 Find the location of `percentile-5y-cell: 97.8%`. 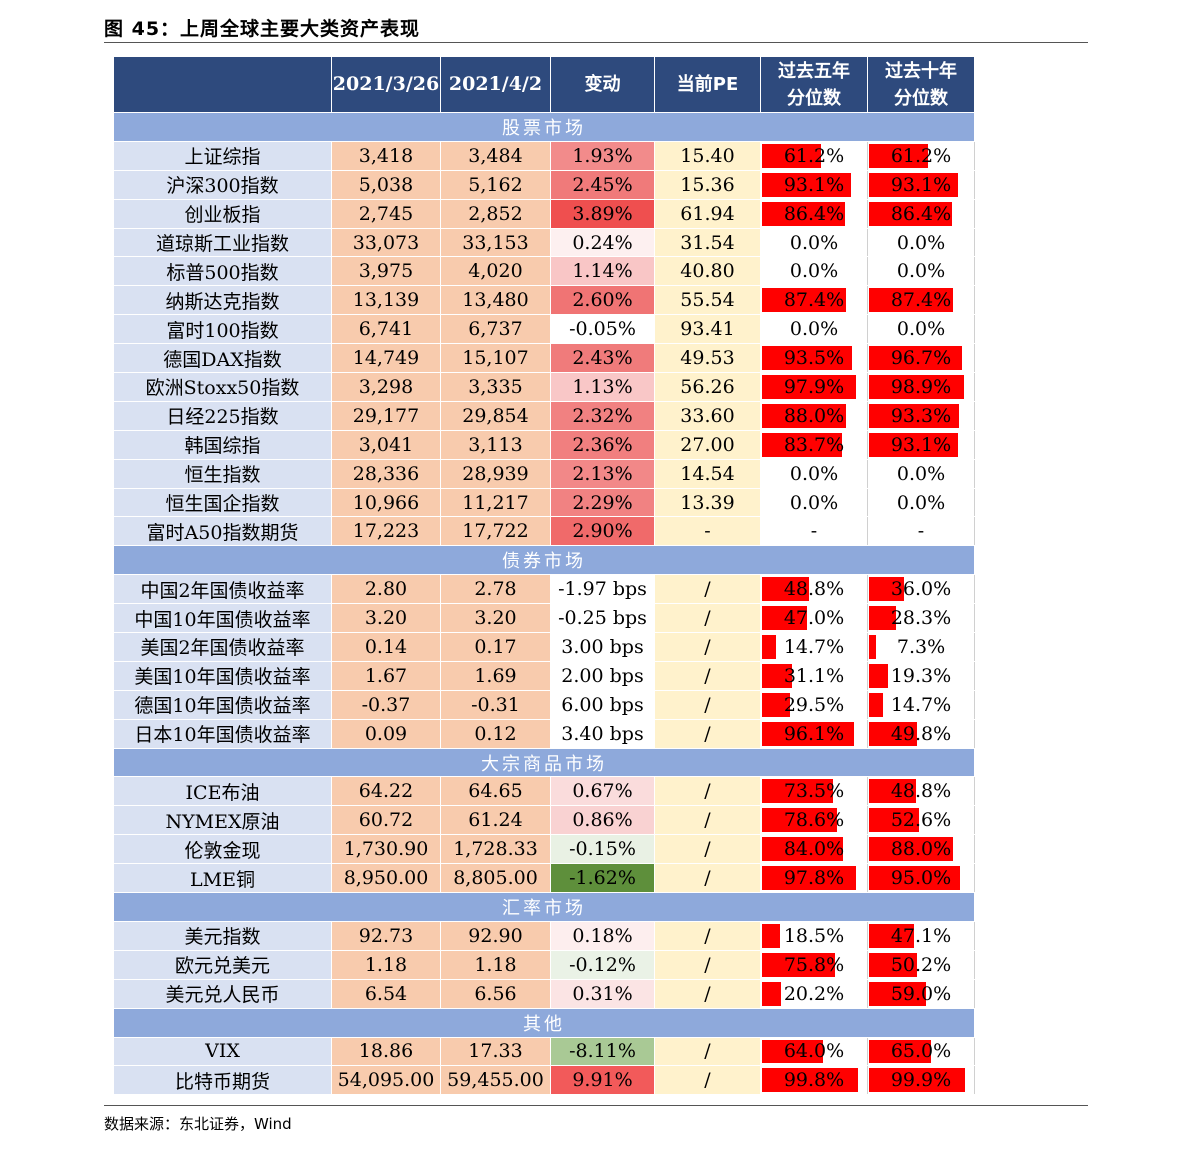

percentile-5y-cell: 97.8% is located at coordinates (814, 878).